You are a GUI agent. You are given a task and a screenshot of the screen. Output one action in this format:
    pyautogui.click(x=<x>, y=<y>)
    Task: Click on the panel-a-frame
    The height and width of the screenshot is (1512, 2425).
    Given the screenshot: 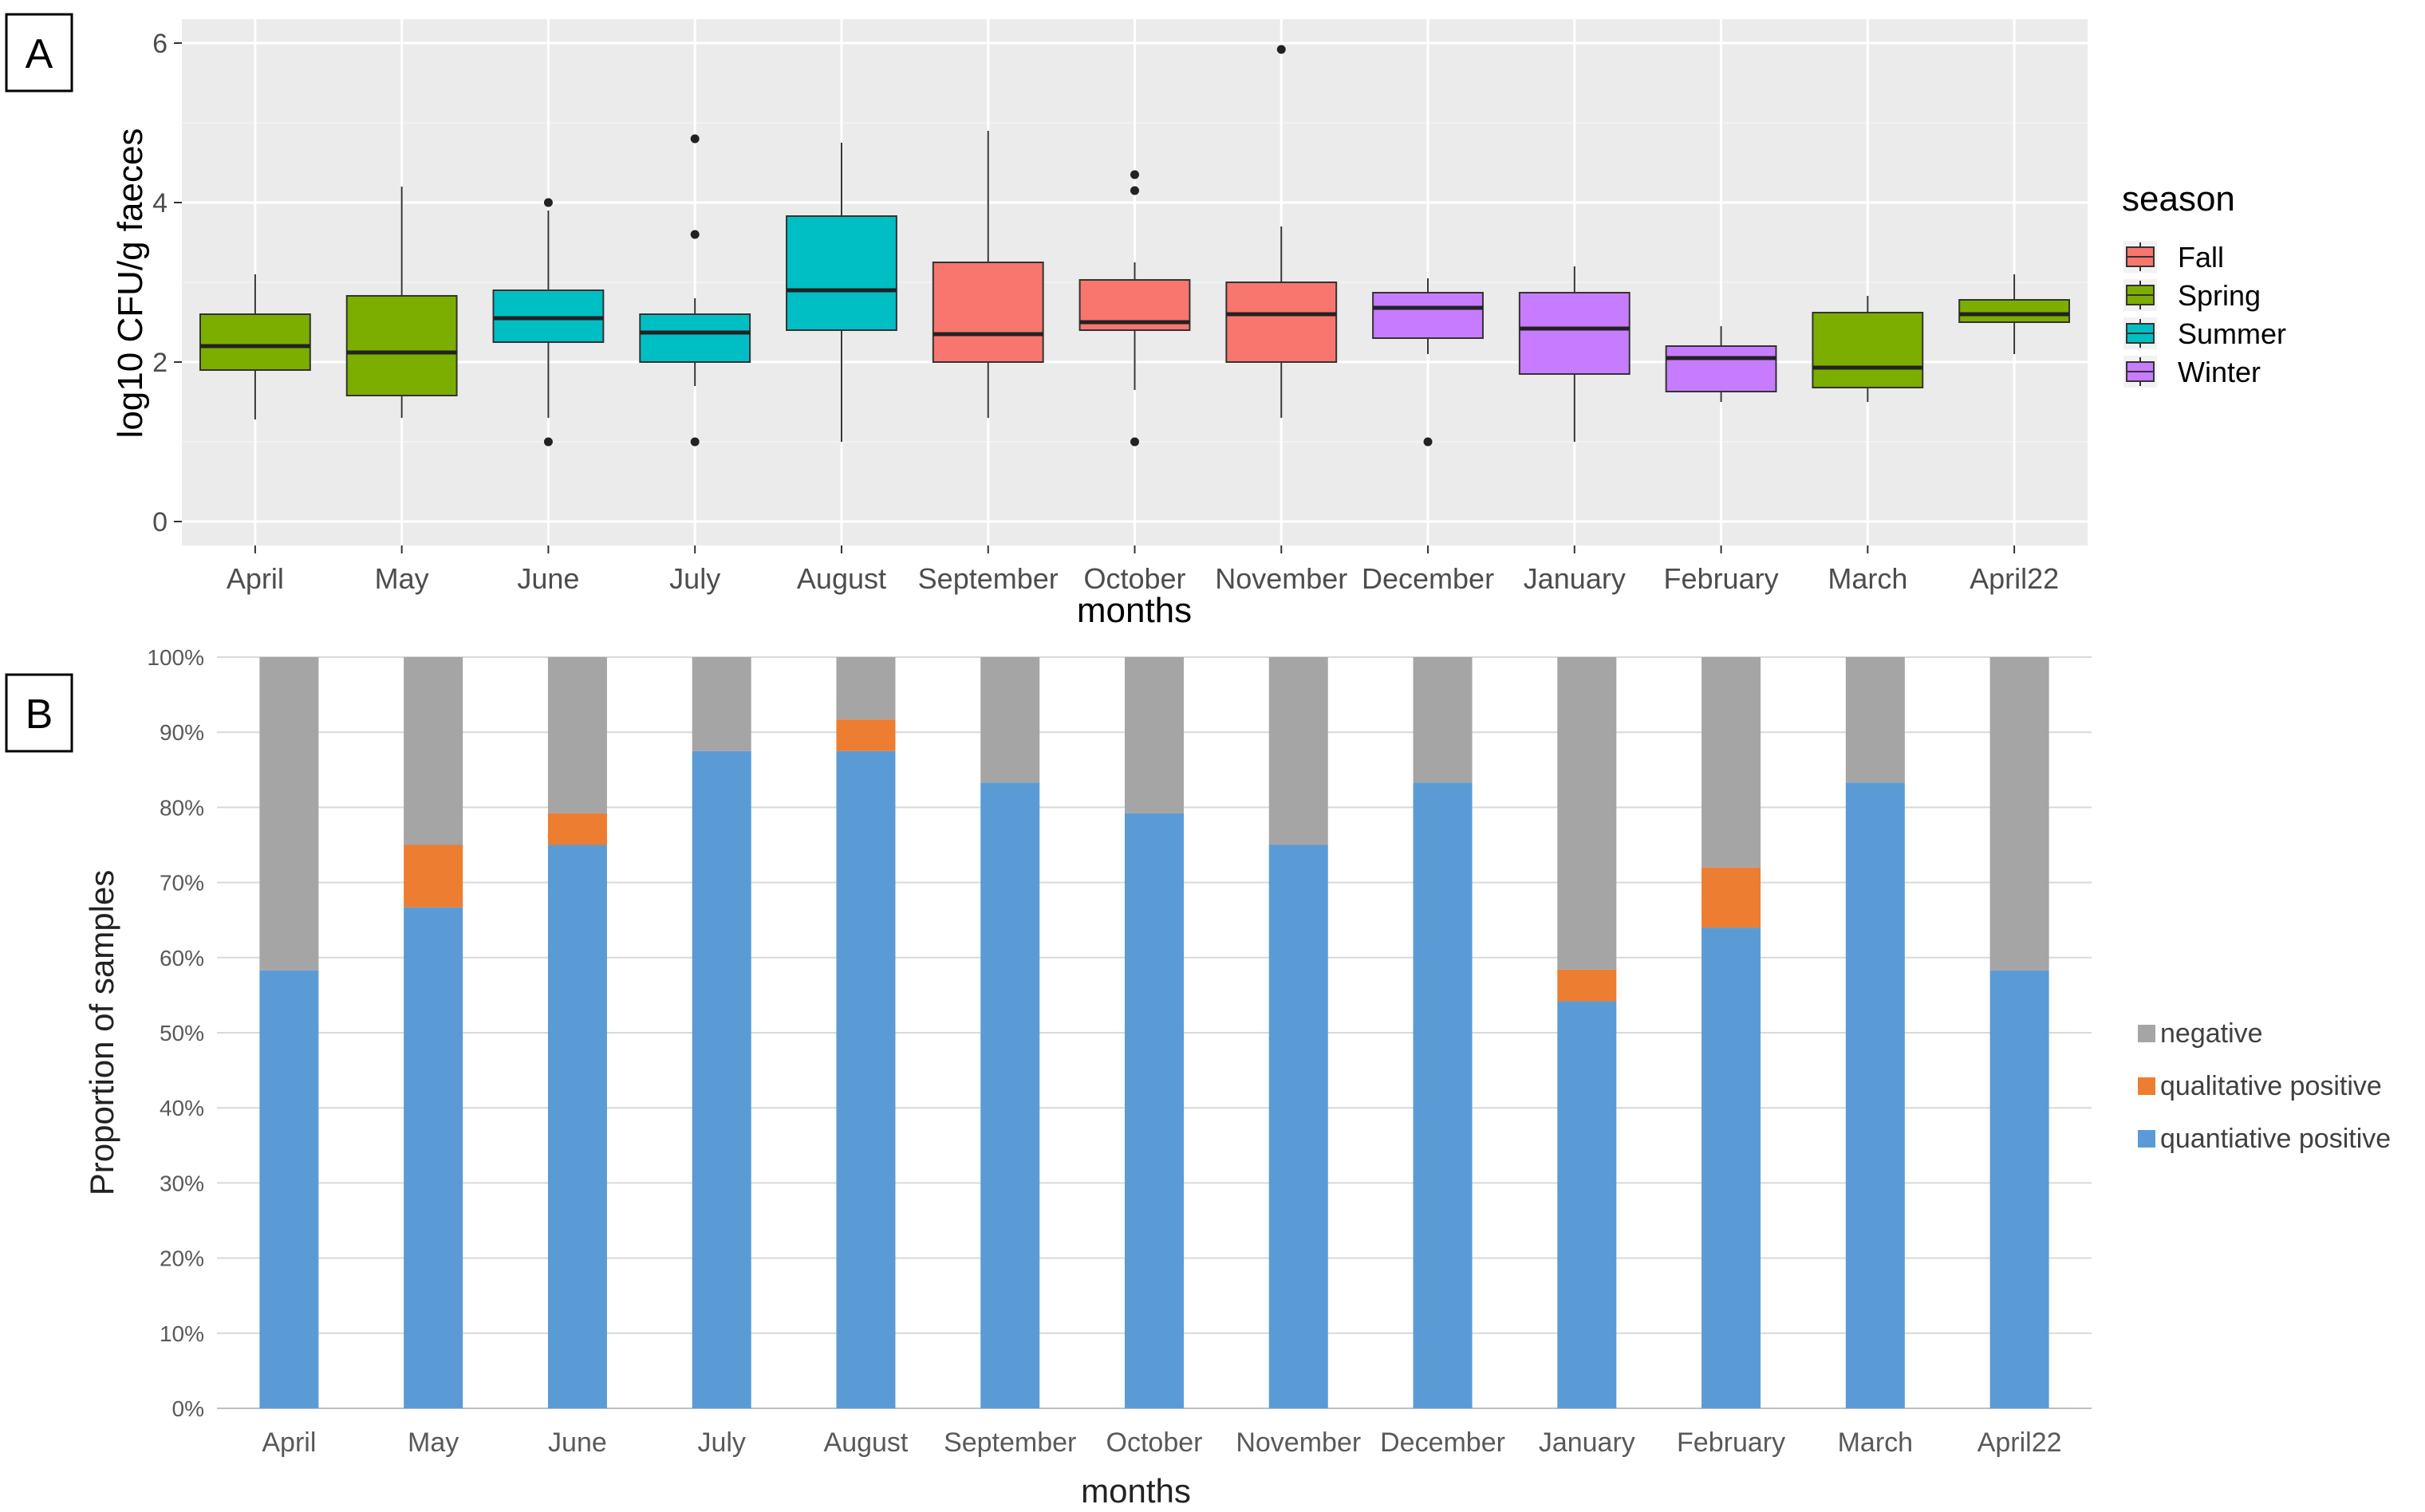 What is the action you would take?
    pyautogui.click(x=39, y=53)
    